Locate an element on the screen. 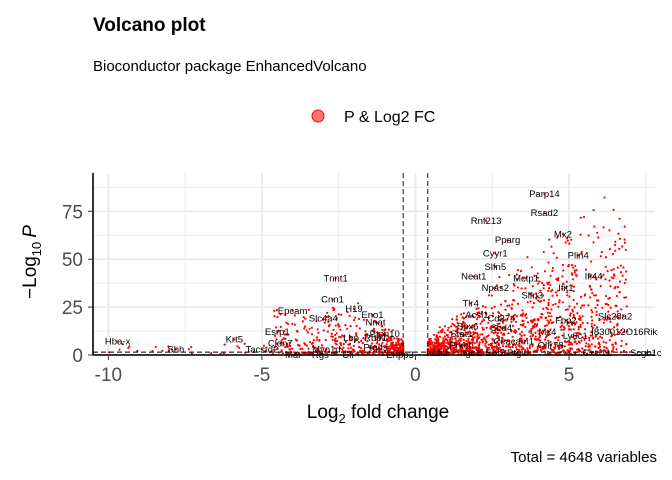  gene-label: I830012O16Rik is located at coordinates (624, 332).